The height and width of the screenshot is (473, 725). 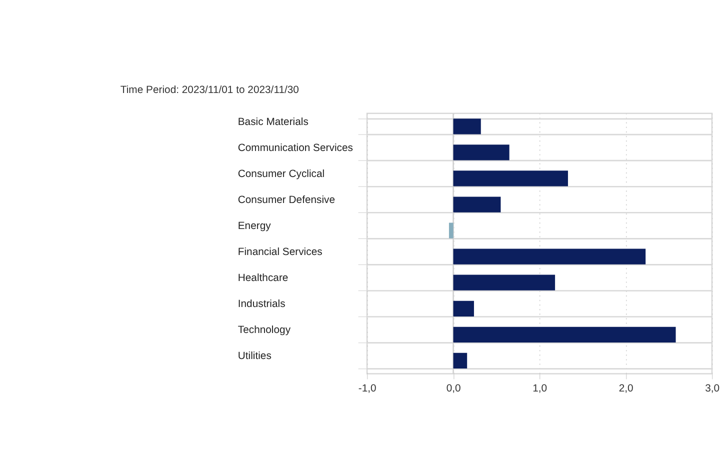 I want to click on x-tick-label: -1,0, so click(x=367, y=389).